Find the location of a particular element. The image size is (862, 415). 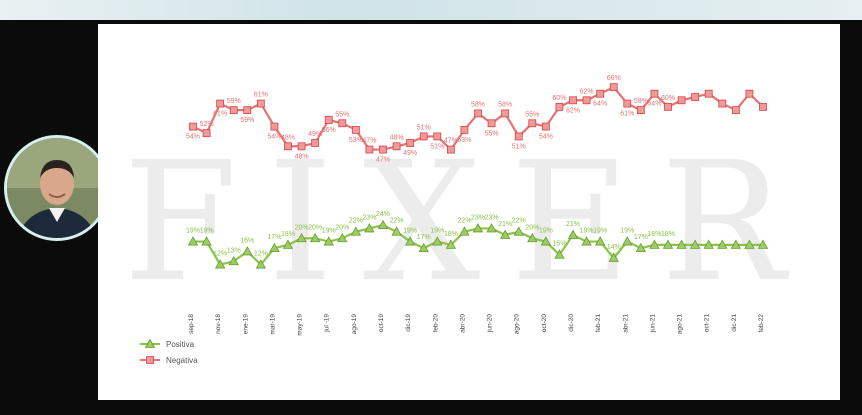

data-label: 60% is located at coordinates (668, 98).